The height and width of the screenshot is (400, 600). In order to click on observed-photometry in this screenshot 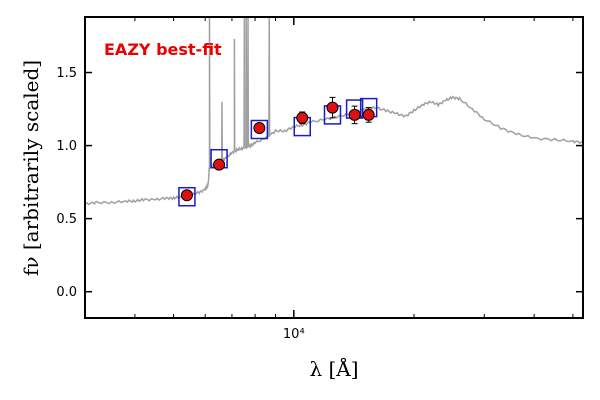, I will do `click(277, 149)`.